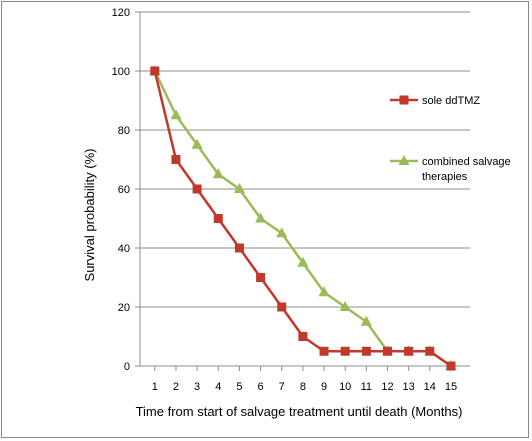 Image resolution: width=532 pixels, height=441 pixels. Describe the element at coordinates (127, 367) in the screenshot. I see `y-tick-label: 0` at that location.